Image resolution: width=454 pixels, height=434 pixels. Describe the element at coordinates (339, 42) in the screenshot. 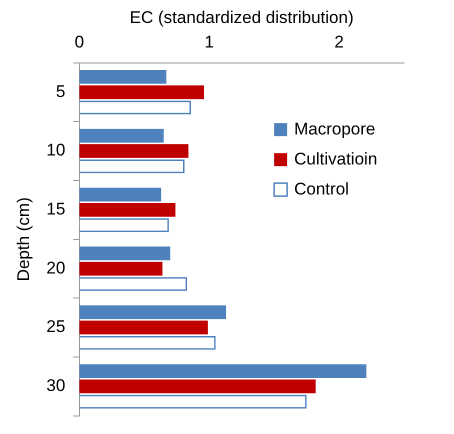

I see `x-tick-label: 2` at that location.